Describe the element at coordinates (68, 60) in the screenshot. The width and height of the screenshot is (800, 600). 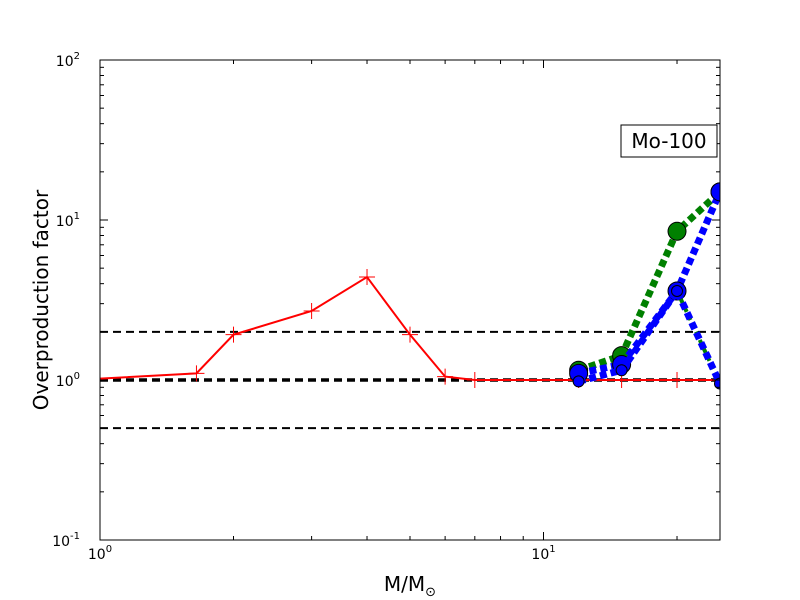
I see `y-tick-label-3: 10²` at that location.